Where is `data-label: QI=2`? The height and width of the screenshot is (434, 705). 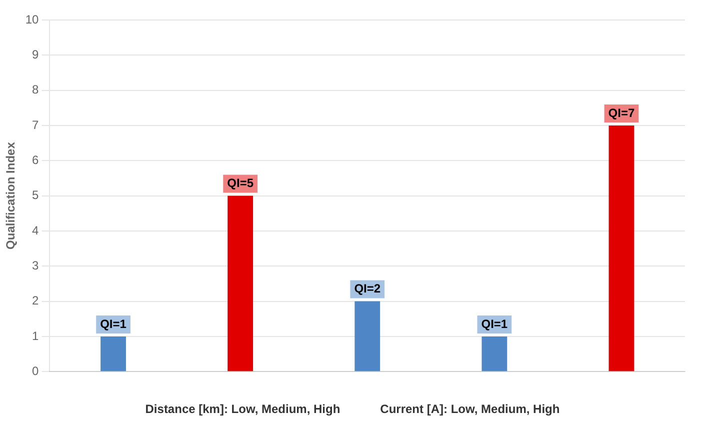
data-label: QI=2 is located at coordinates (367, 289).